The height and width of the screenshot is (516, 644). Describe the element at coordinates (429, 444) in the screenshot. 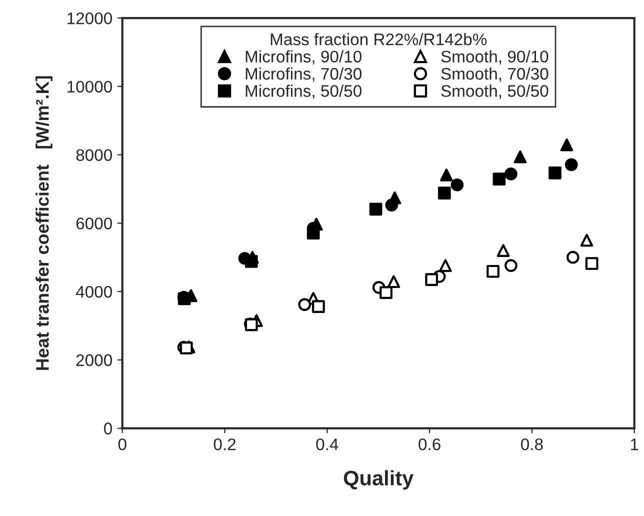

I see `x-tick-label: 0.6` at that location.